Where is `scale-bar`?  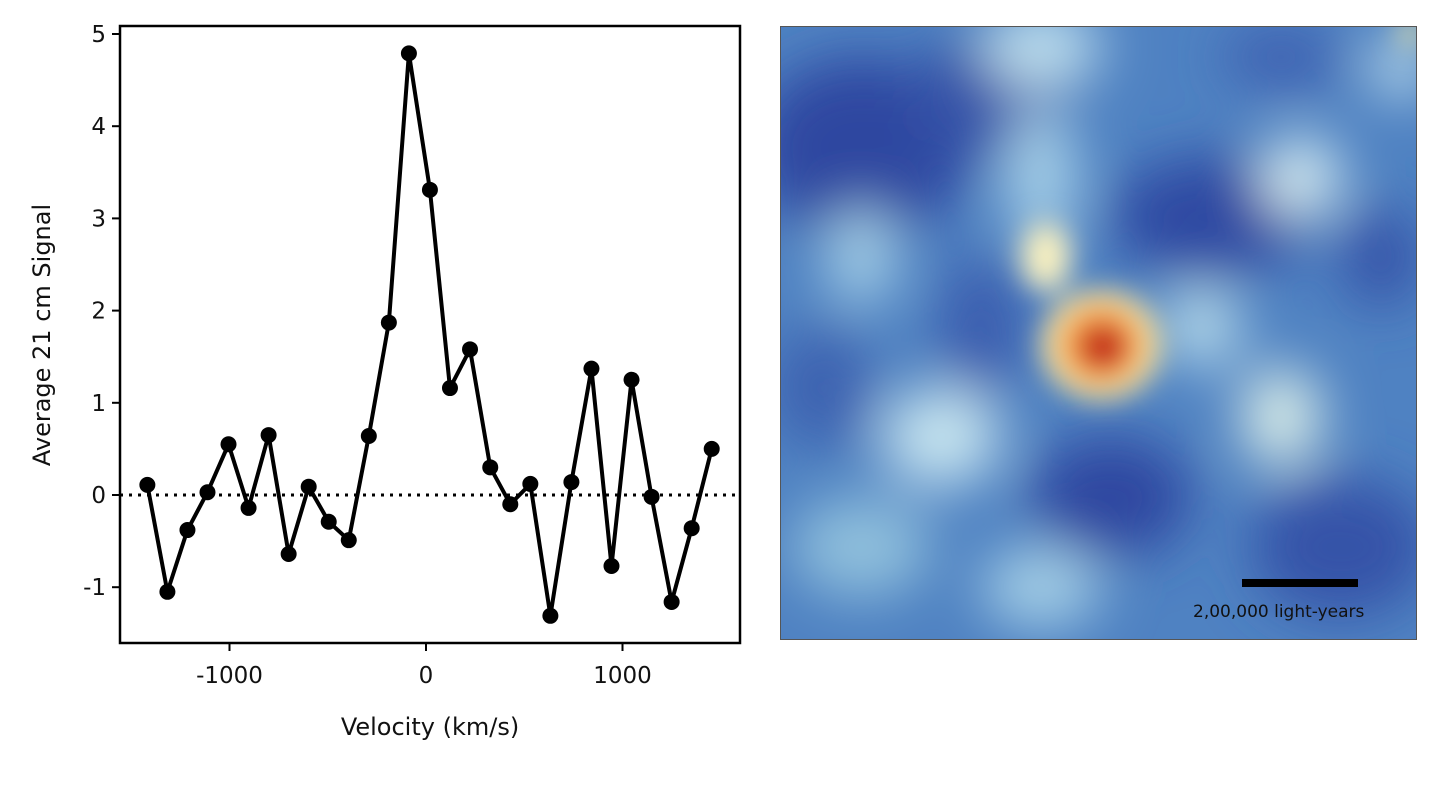
scale-bar is located at coordinates (1300, 583).